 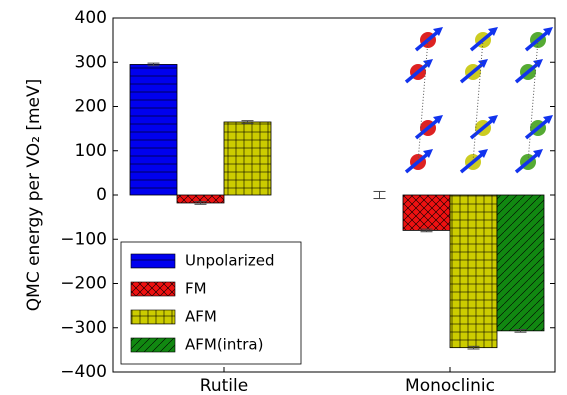 I want to click on y-tick-label: 100, so click(x=91, y=151).